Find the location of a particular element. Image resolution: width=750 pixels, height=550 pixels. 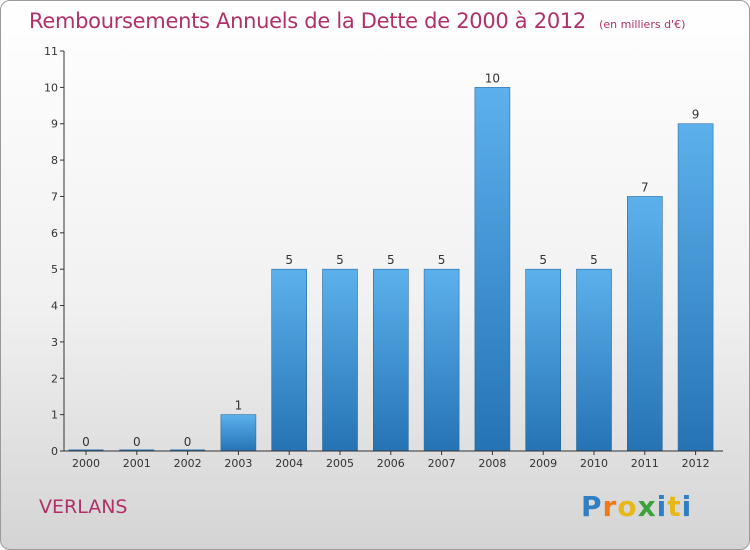

x-tick-label: 2008 is located at coordinates (492, 463).